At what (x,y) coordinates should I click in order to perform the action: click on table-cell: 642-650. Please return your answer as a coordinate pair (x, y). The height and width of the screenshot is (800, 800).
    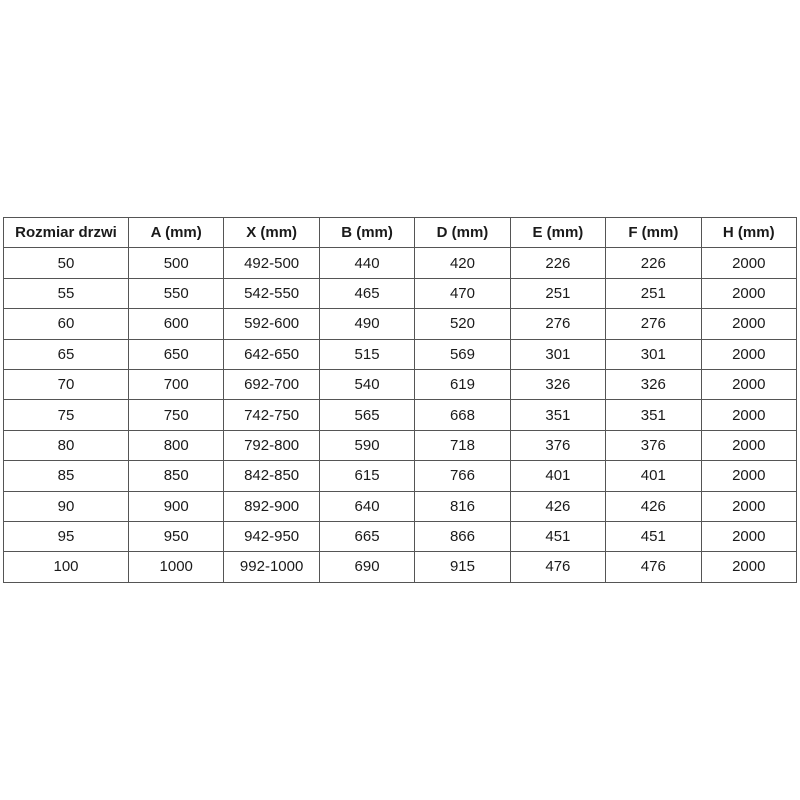
    Looking at the image, I should click on (271, 354).